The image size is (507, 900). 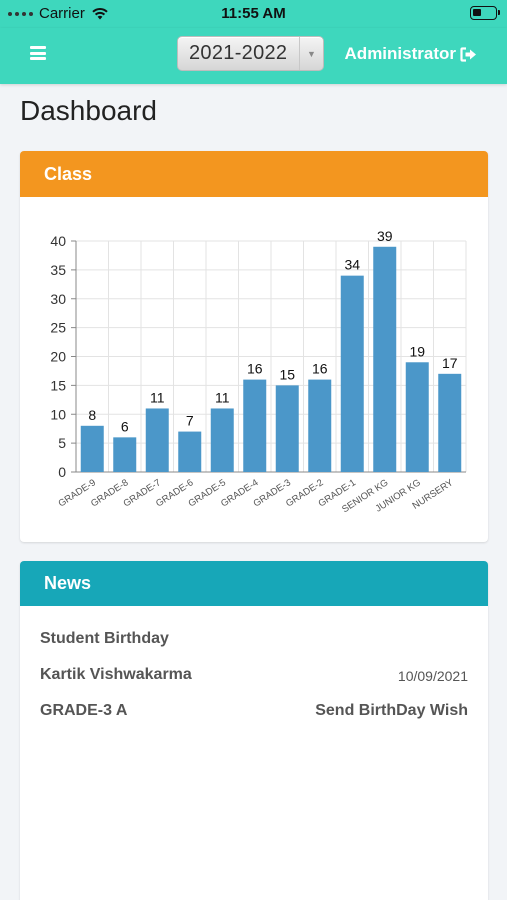 What do you see at coordinates (400, 53) in the screenshot?
I see `user-label: Administrator` at bounding box center [400, 53].